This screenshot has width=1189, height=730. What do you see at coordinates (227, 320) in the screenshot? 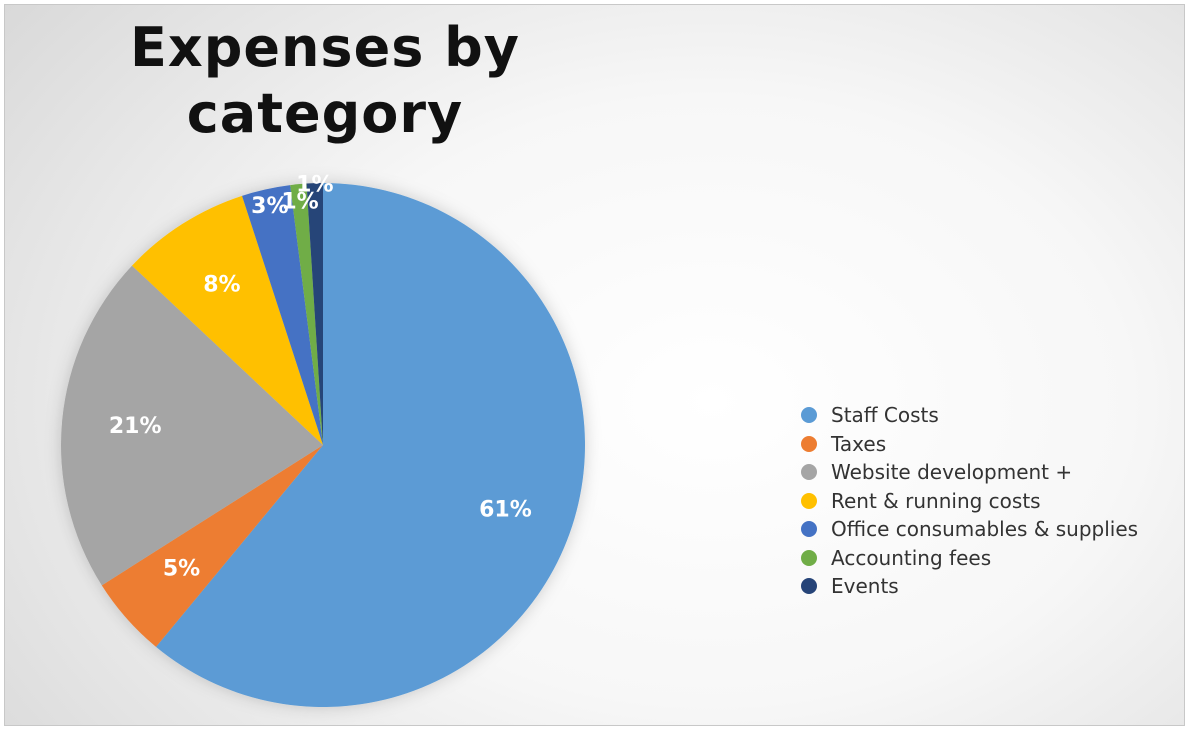
I see `pie-slice-rent-running-costs` at bounding box center [227, 320].